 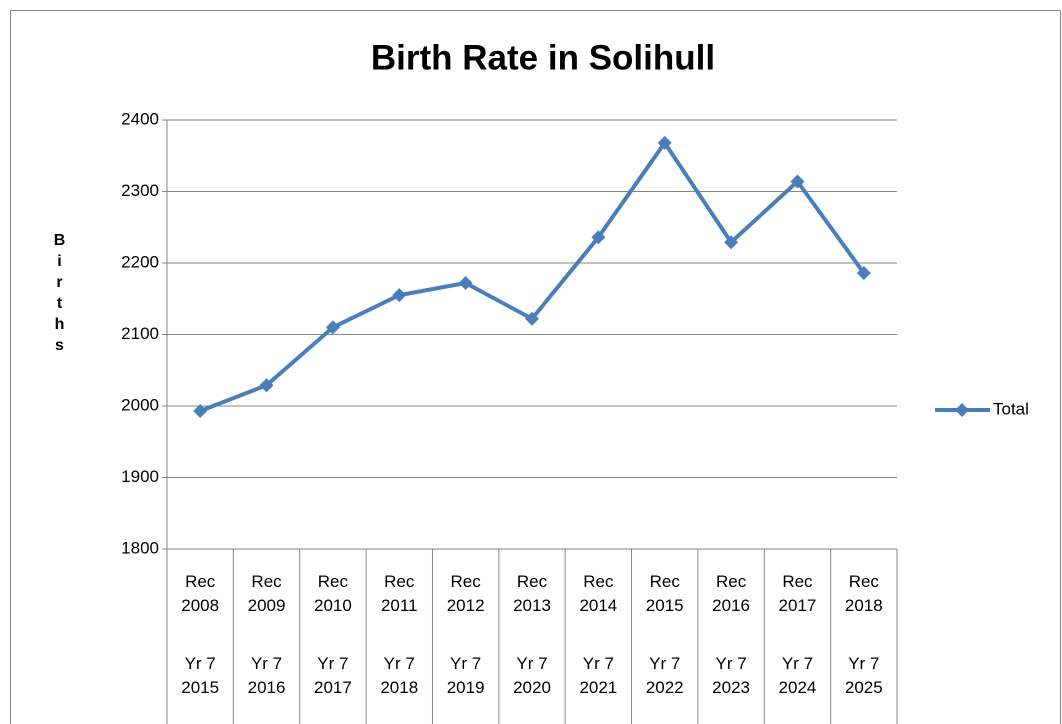 What do you see at coordinates (664, 675) in the screenshot?
I see `x-tick-label-level2: Yr 7 2022` at bounding box center [664, 675].